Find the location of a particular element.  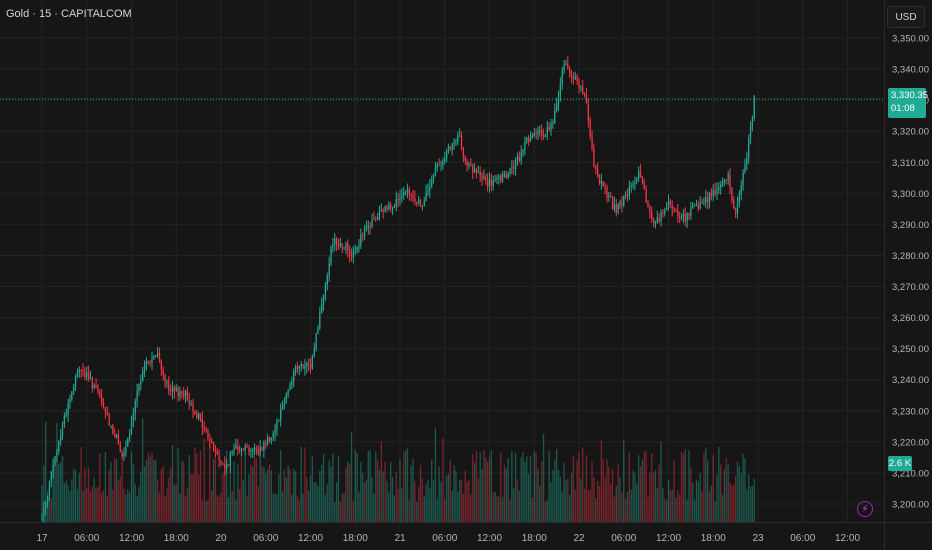

y-tick-label: 3,200.00 is located at coordinates (910, 505).